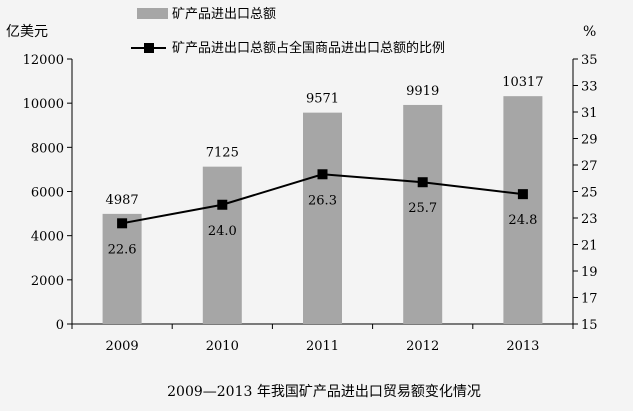 The width and height of the screenshot is (633, 411). I want to click on y-right-tick-label: 27, so click(589, 166).